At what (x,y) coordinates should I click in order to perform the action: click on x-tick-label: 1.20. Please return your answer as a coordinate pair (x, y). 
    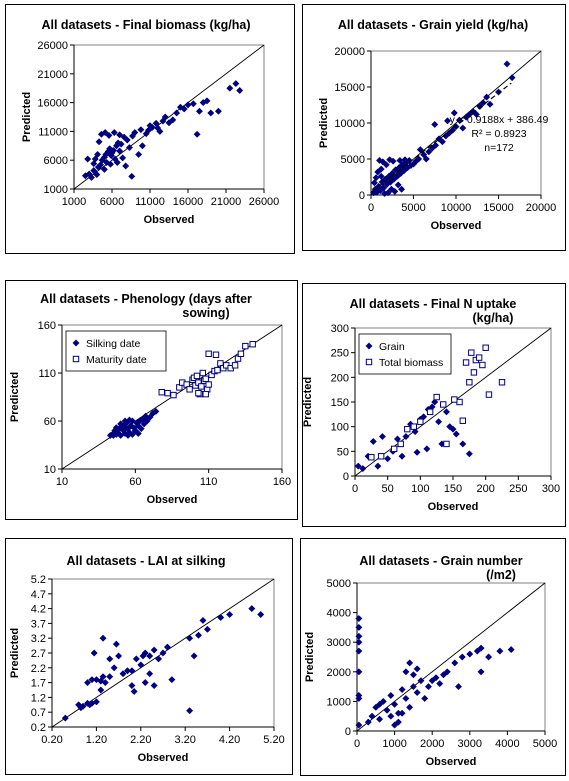
    Looking at the image, I should click on (96, 740).